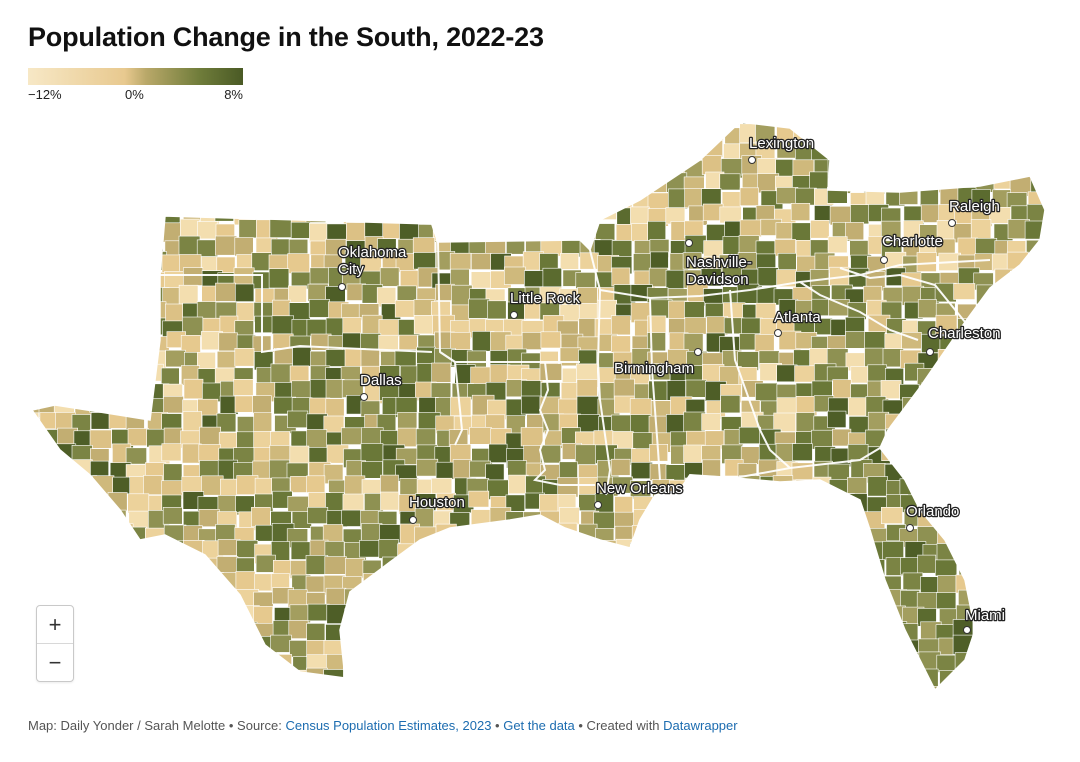 The height and width of the screenshot is (762, 1080). I want to click on zoom-in-button: +, so click(55, 625).